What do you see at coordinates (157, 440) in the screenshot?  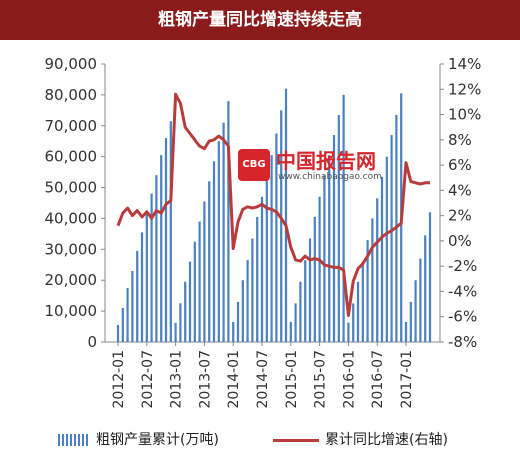 I see `legend-bar-label: 粗钢产量累计(万吨)` at bounding box center [157, 440].